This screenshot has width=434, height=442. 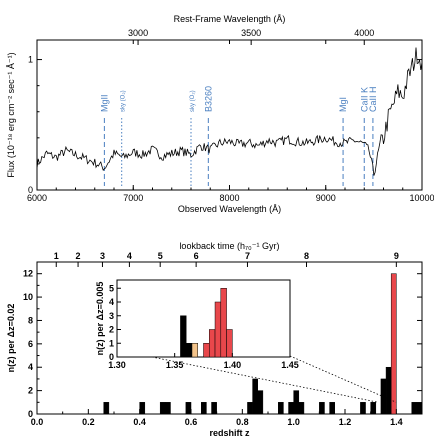 What do you see at coordinates (30, 190) in the screenshot?
I see `spectrum-ytick-label: 0` at bounding box center [30, 190].